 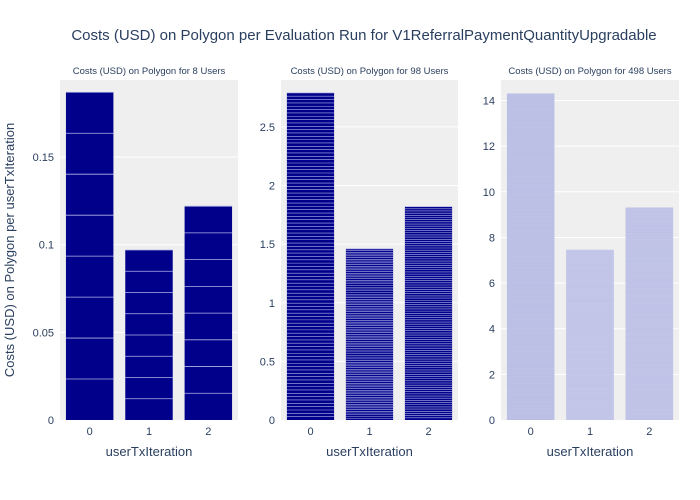 What do you see at coordinates (149, 71) in the screenshot?
I see `subplot-title: Costs (USD) on Polygon for 8 Users` at bounding box center [149, 71].